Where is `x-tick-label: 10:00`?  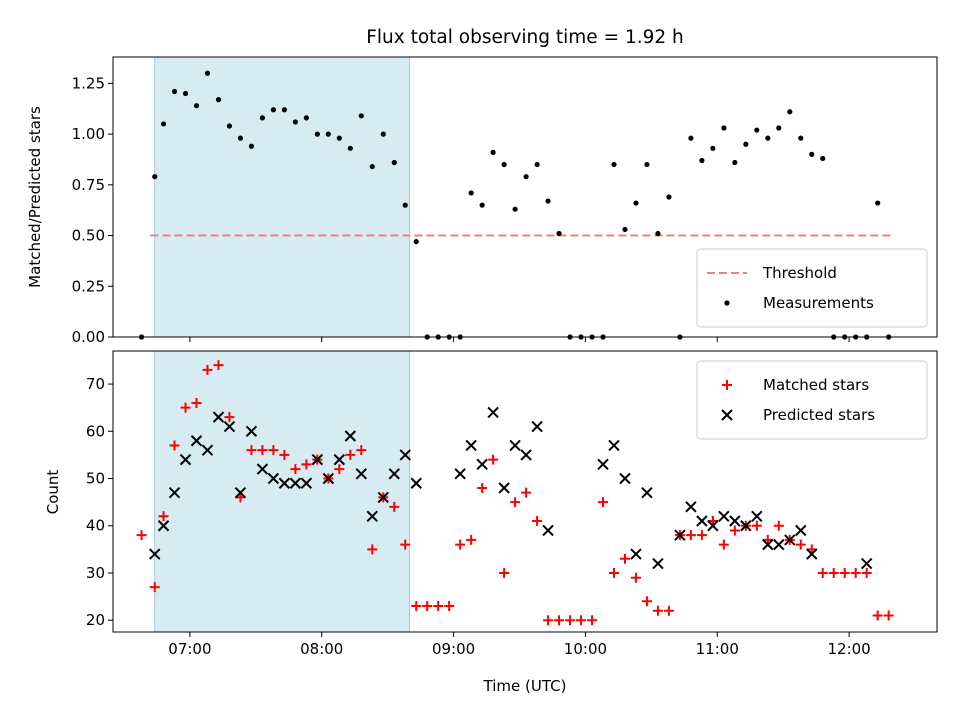 x-tick-label: 10:00 is located at coordinates (585, 649).